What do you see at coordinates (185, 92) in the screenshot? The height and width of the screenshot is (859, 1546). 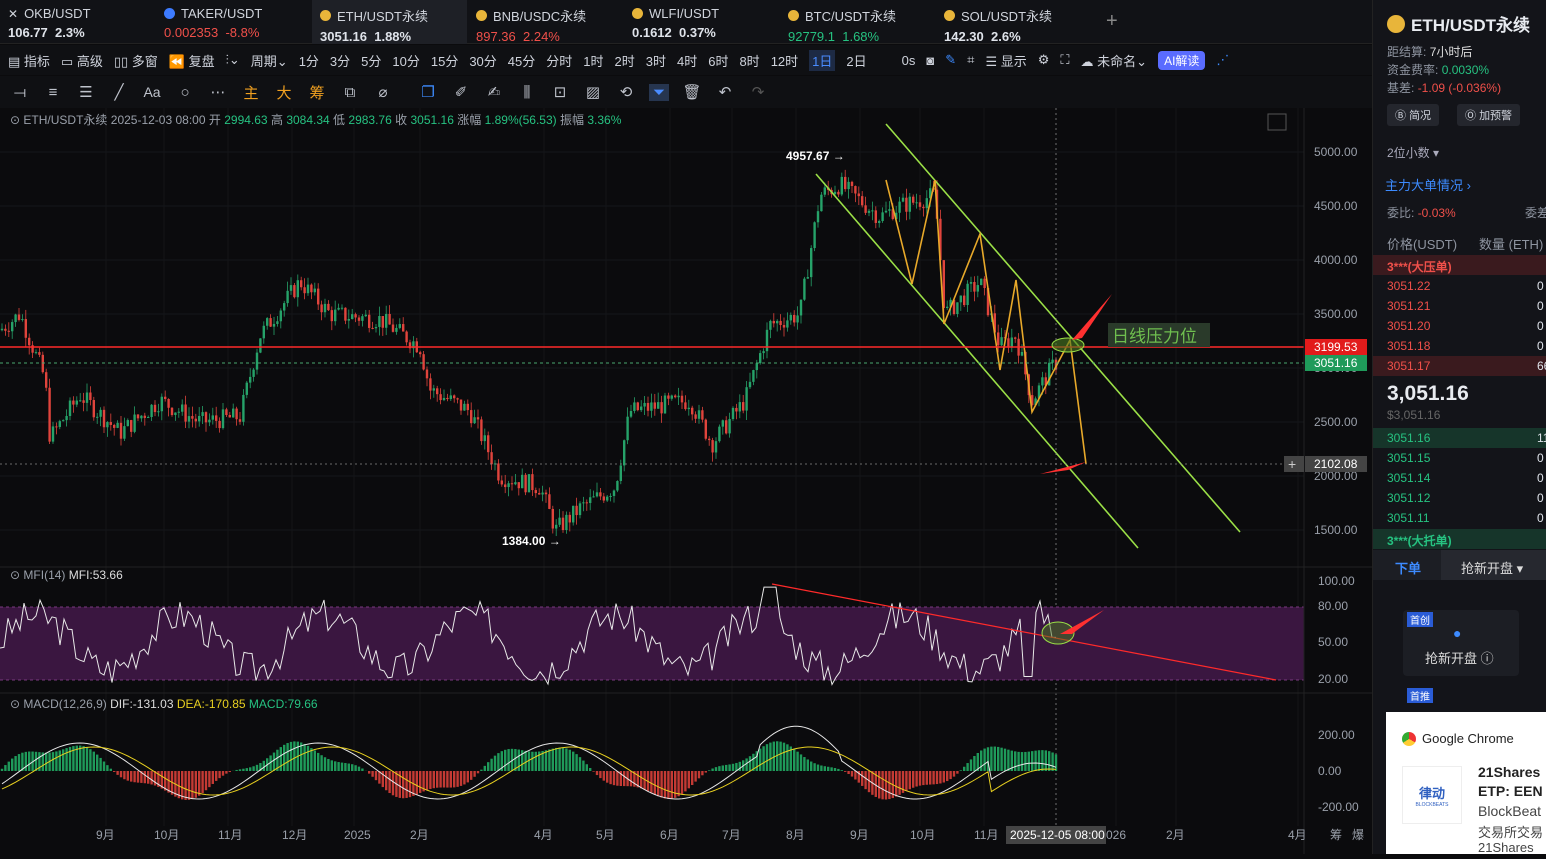 I see `circle-tool-icon: ○` at bounding box center [185, 92].